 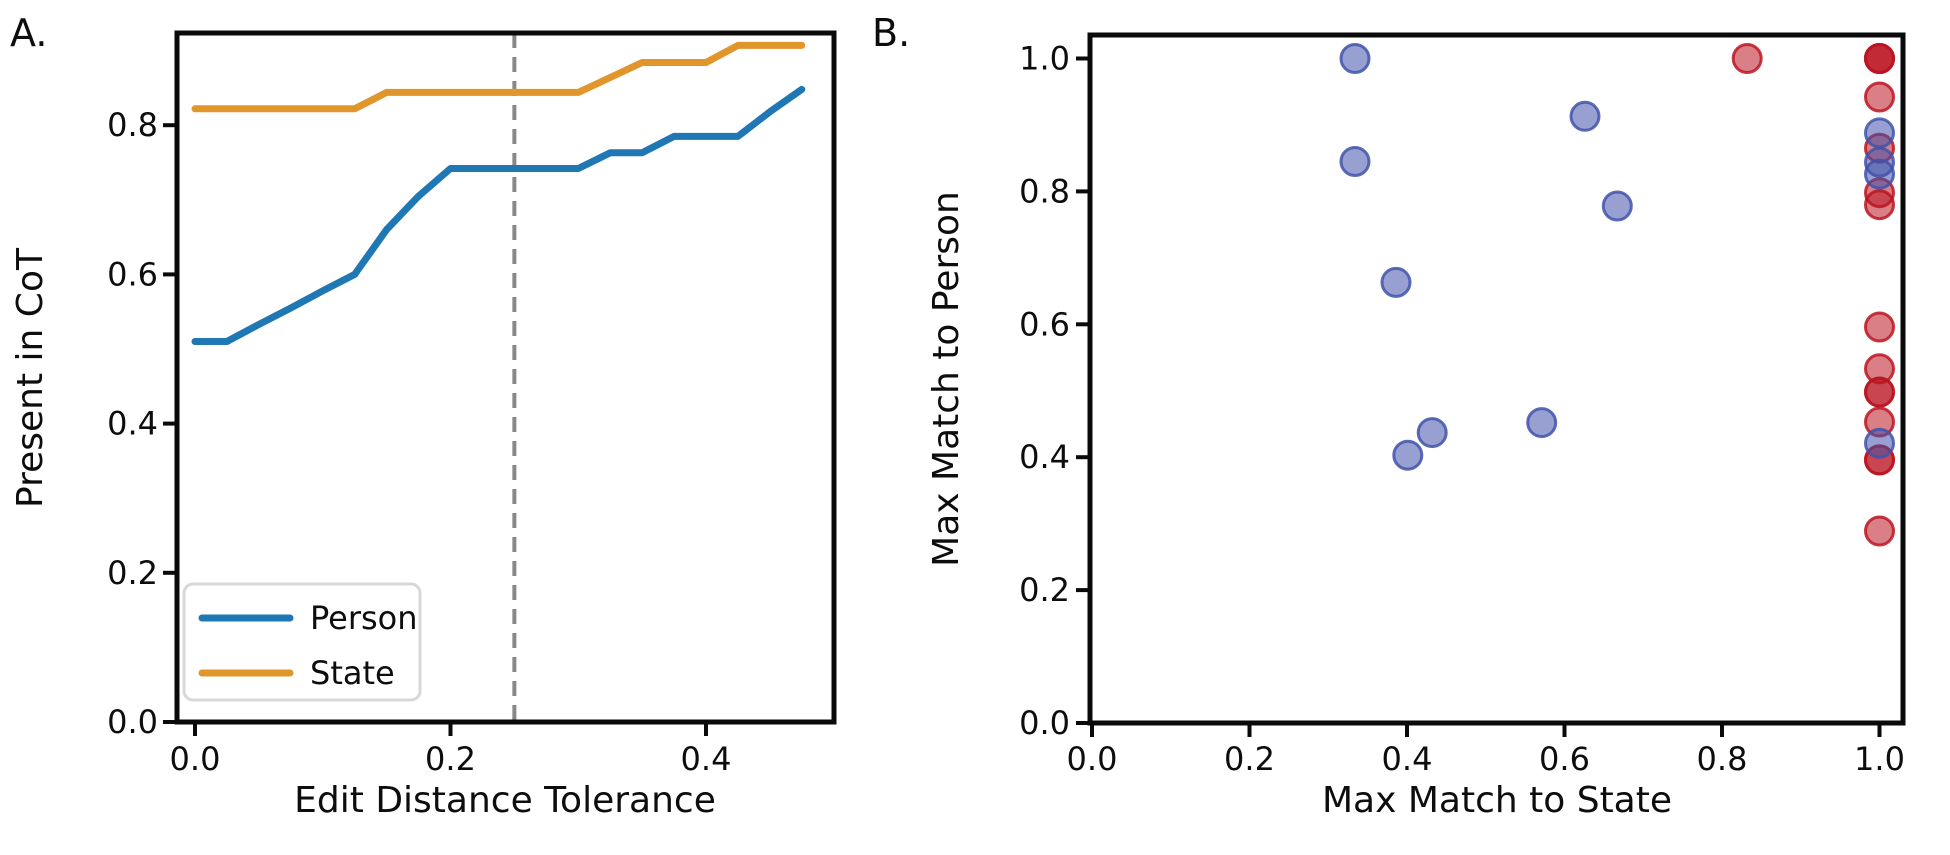 I want to click on panel-b-y-tick-label: 0.8, so click(x=1044, y=191).